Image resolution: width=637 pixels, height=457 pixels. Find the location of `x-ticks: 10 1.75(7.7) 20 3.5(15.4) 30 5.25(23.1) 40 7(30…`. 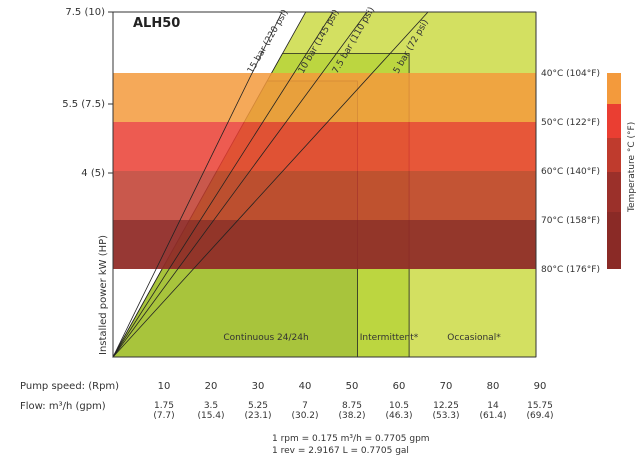

x-ticks: 10 1.75(7.7) 20 3.5(15.4) 30 5.25(23.1) 40 7(30… is located at coordinates (353, 401).